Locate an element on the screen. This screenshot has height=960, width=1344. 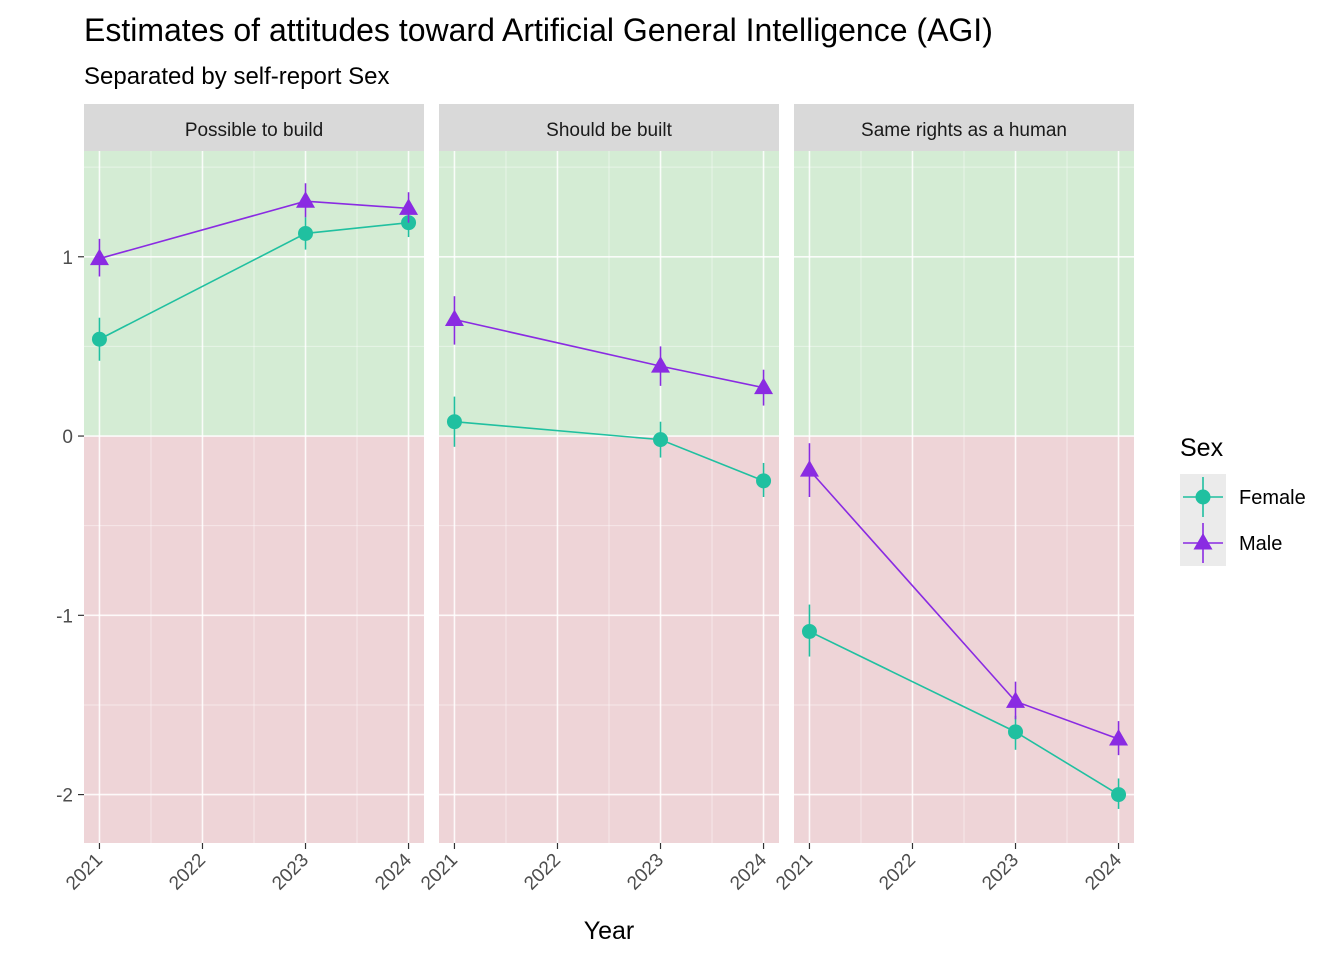
facet-strip-label: Same rights as a human is located at coordinates (964, 130).